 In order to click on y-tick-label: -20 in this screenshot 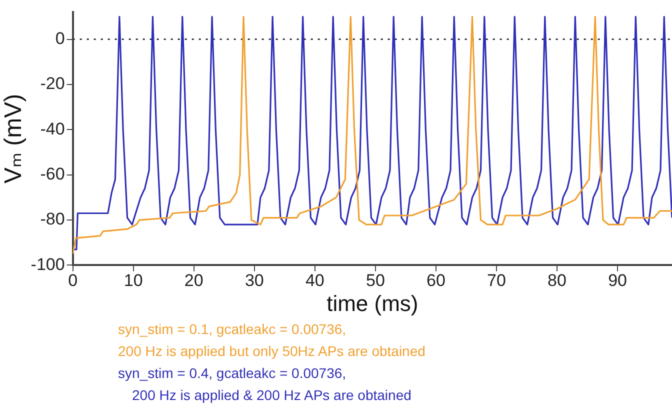, I will do `click(52, 84)`.